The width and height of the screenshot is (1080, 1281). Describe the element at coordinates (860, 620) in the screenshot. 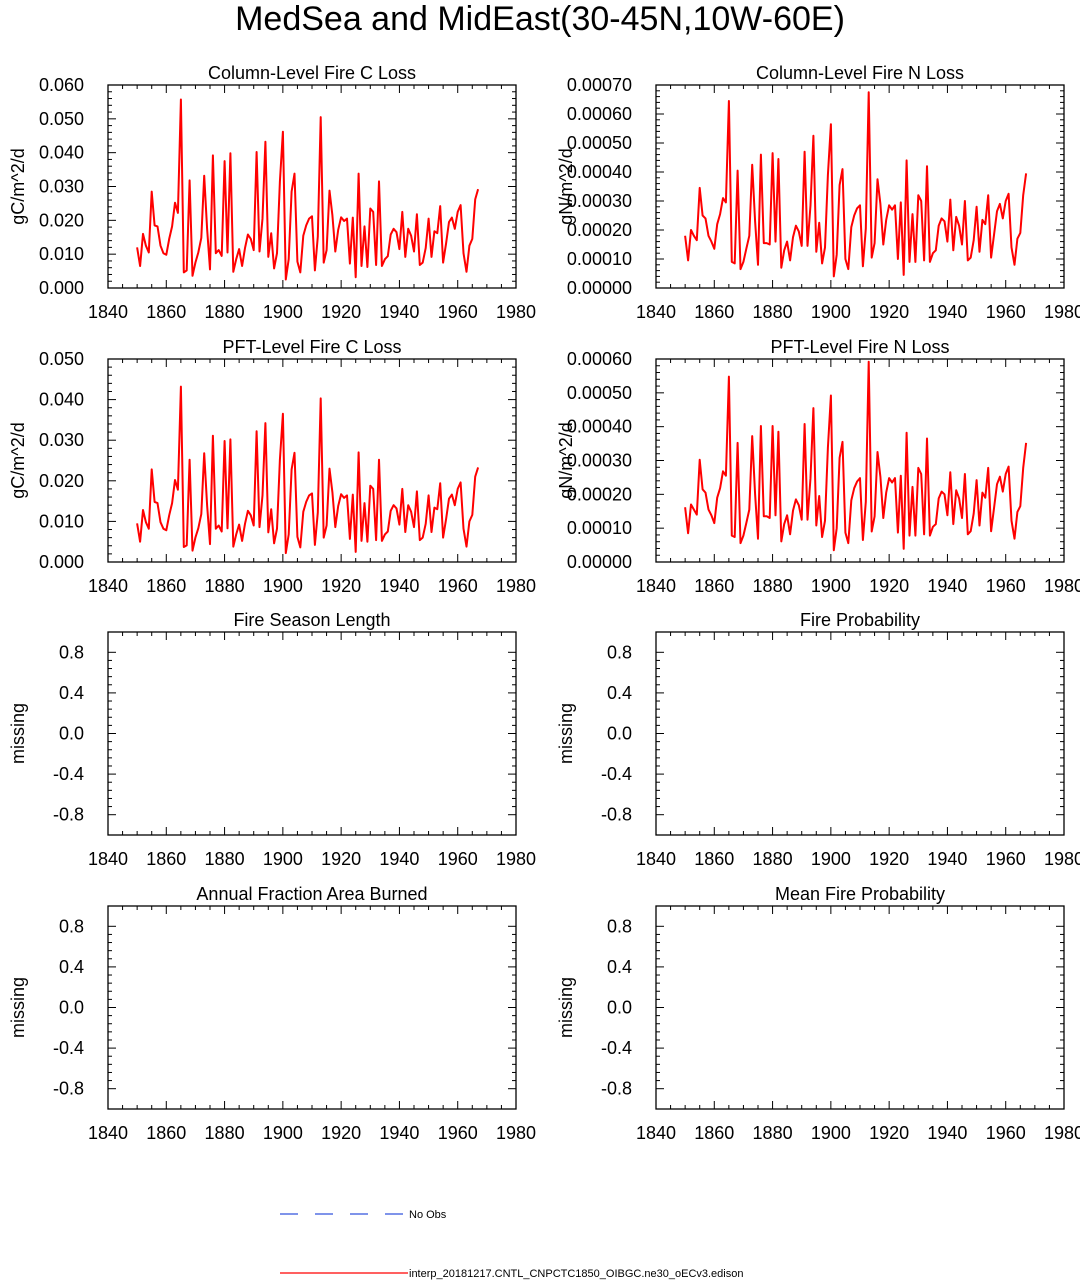

I see `chart-title: Fire Probability` at that location.